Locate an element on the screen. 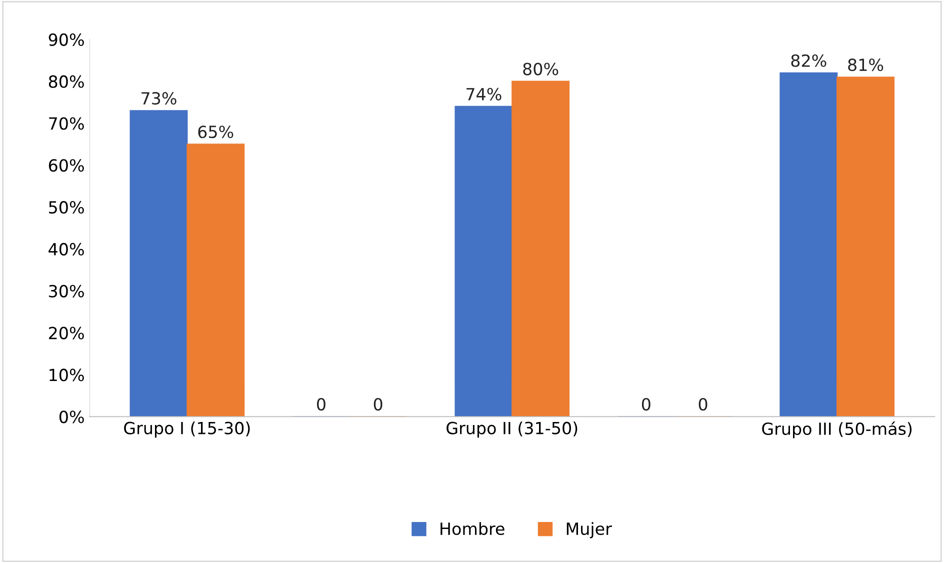 This screenshot has height=563, width=944. data-label: 74% is located at coordinates (484, 94).